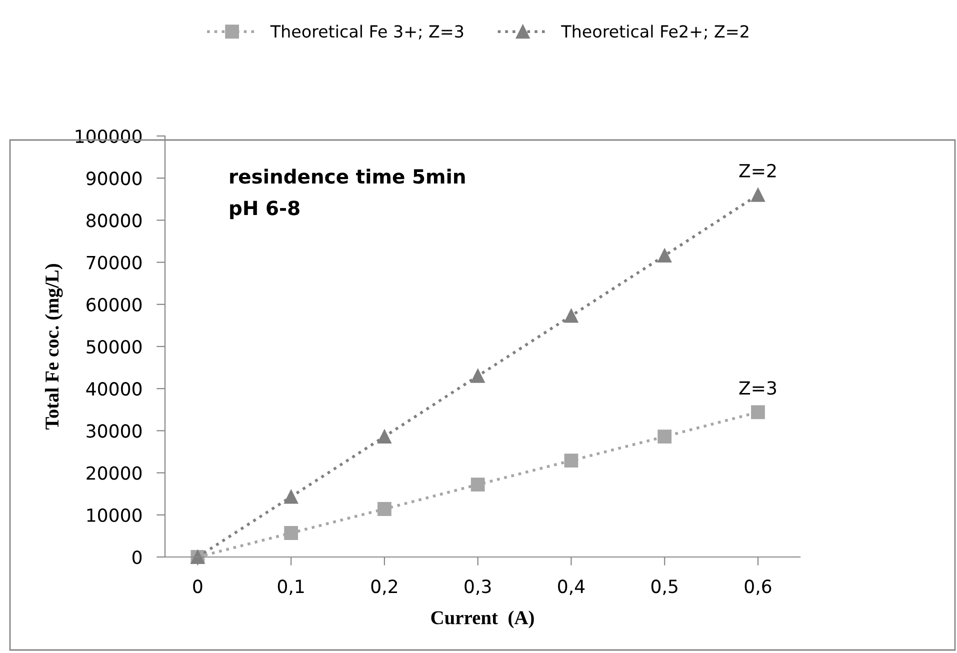  Describe the element at coordinates (347, 176) in the screenshot. I see `annotation: resindence time 5min` at that location.